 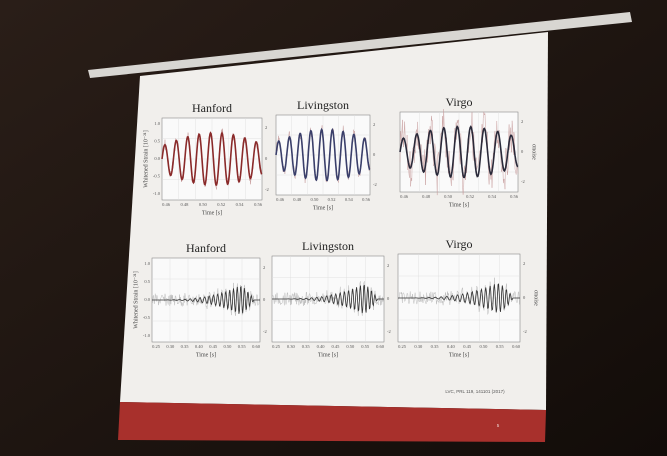 I want to click on citation: LVC, PRL 119, 141101 (2017), so click(x=475, y=391).